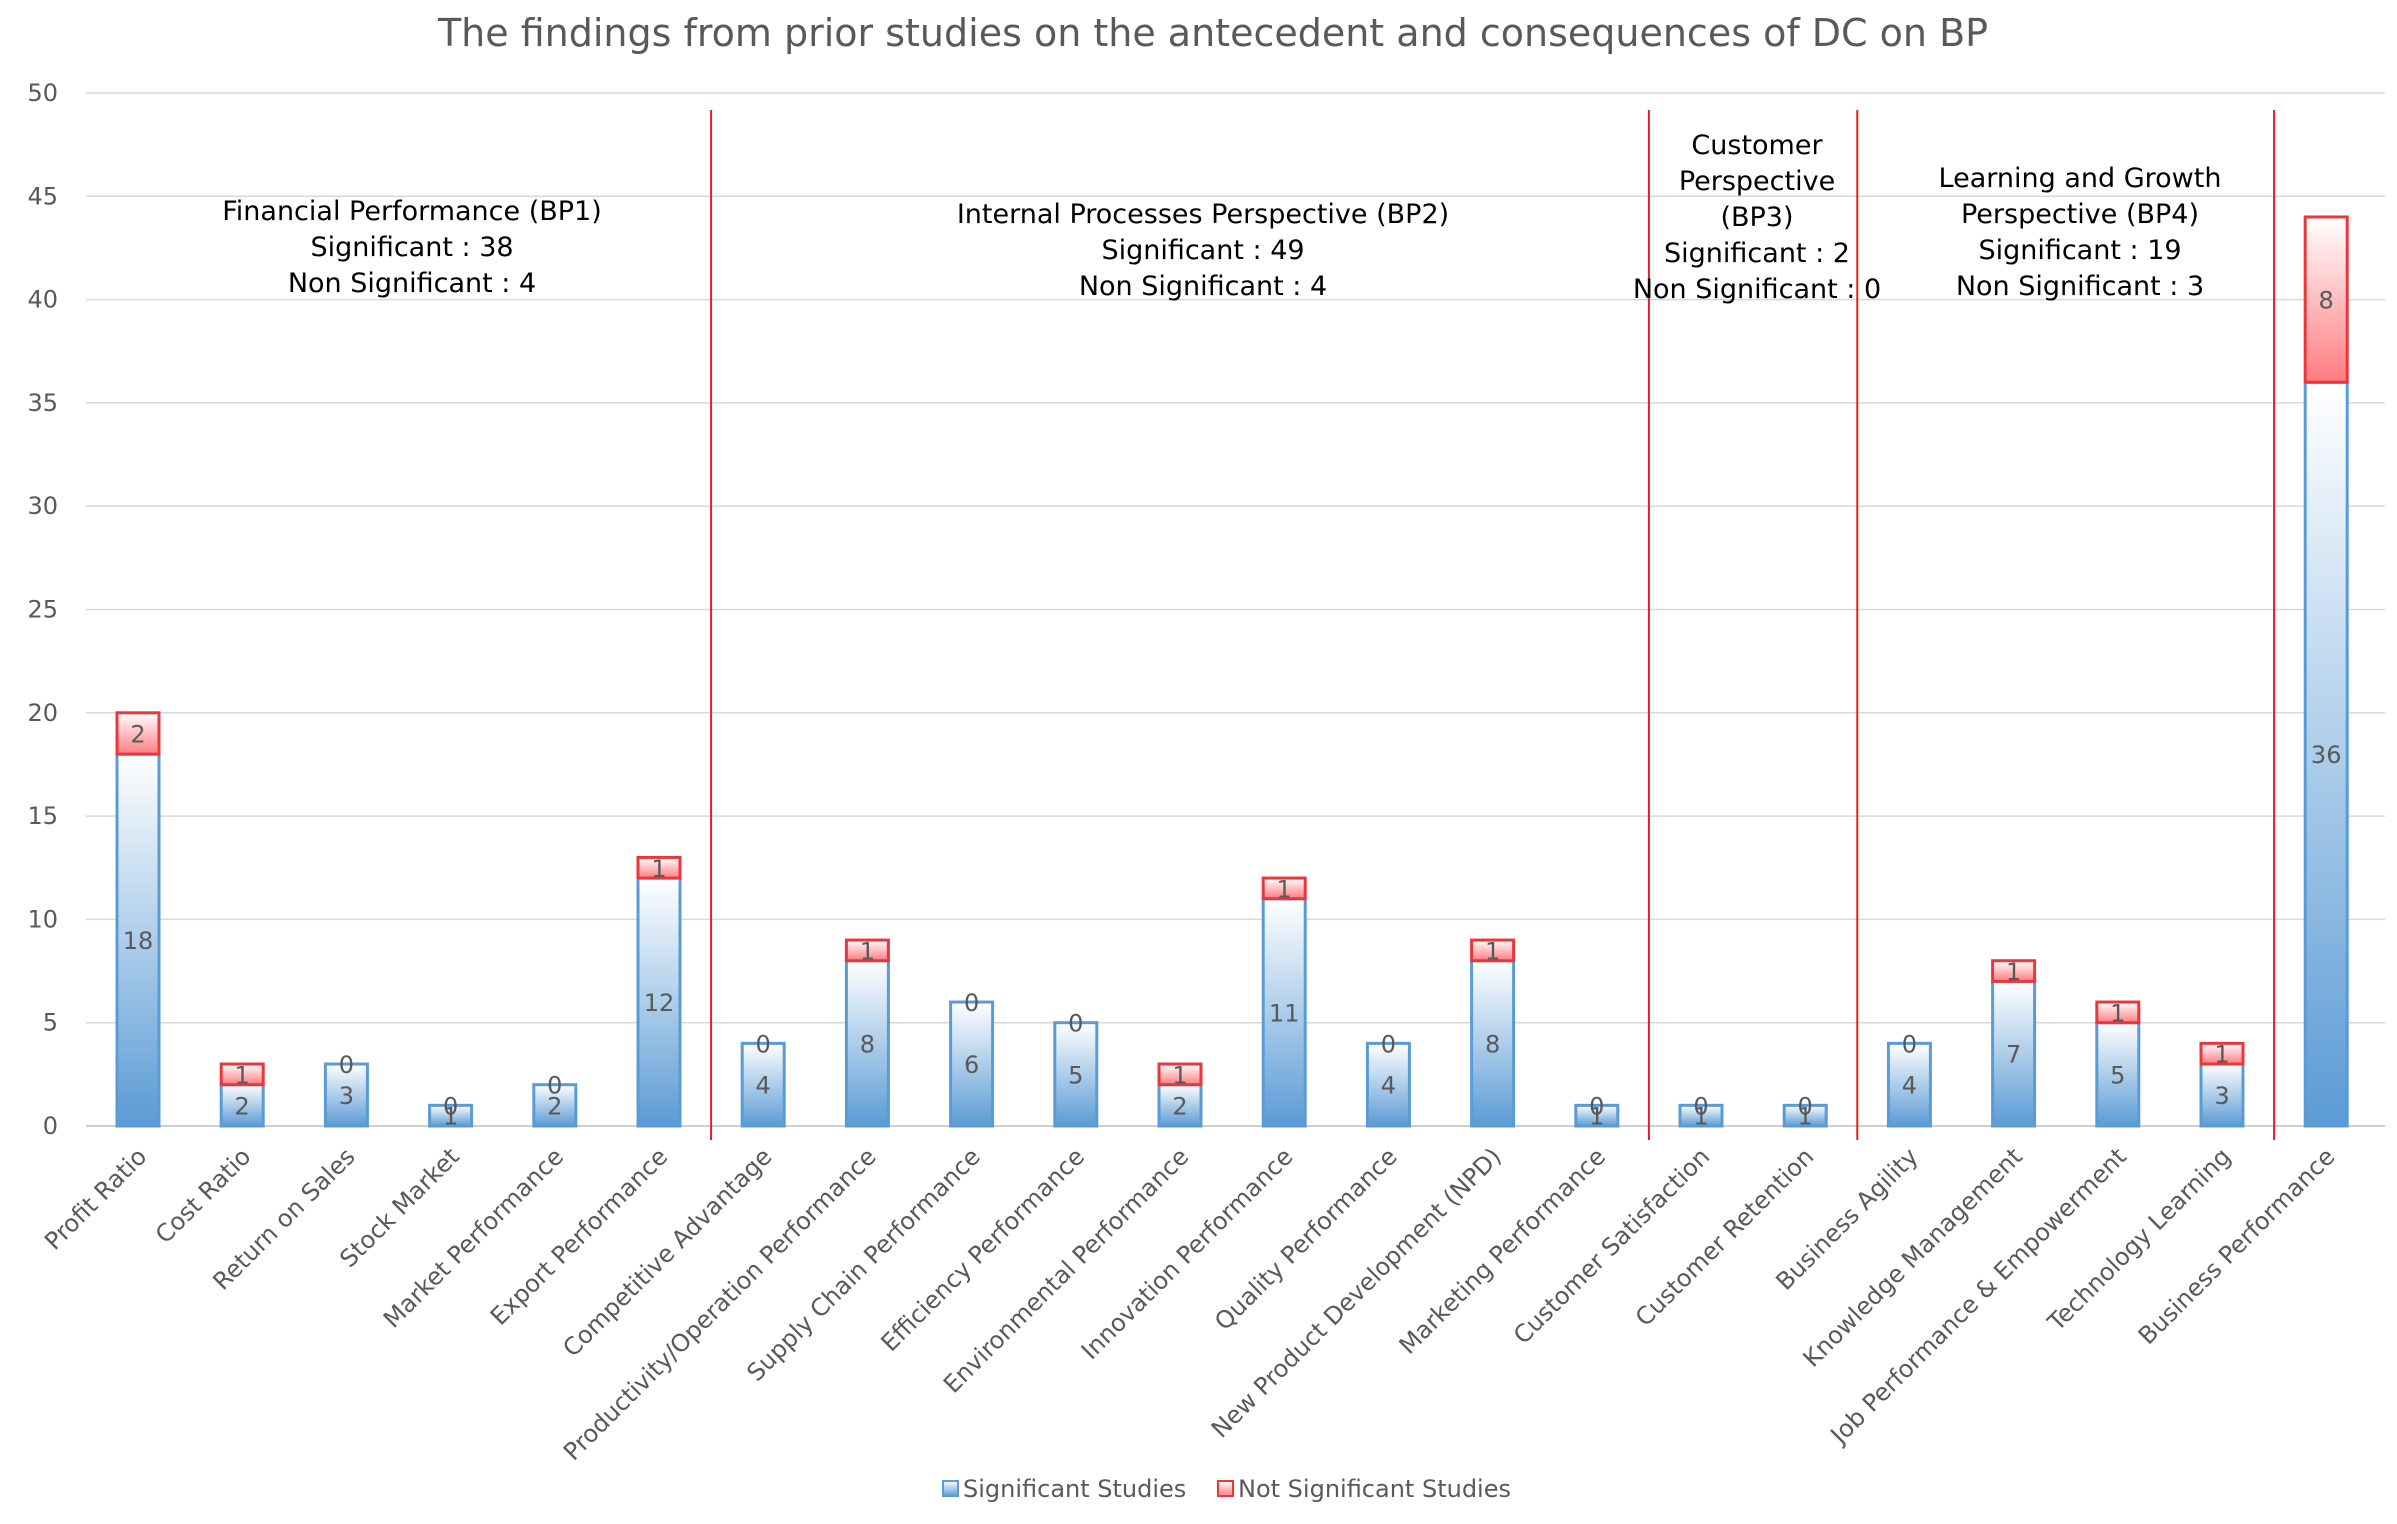 Image resolution: width=2397 pixels, height=1524 pixels. What do you see at coordinates (473, 1237) in the screenshot?
I see `x-tick-label: Market Performance` at bounding box center [473, 1237].